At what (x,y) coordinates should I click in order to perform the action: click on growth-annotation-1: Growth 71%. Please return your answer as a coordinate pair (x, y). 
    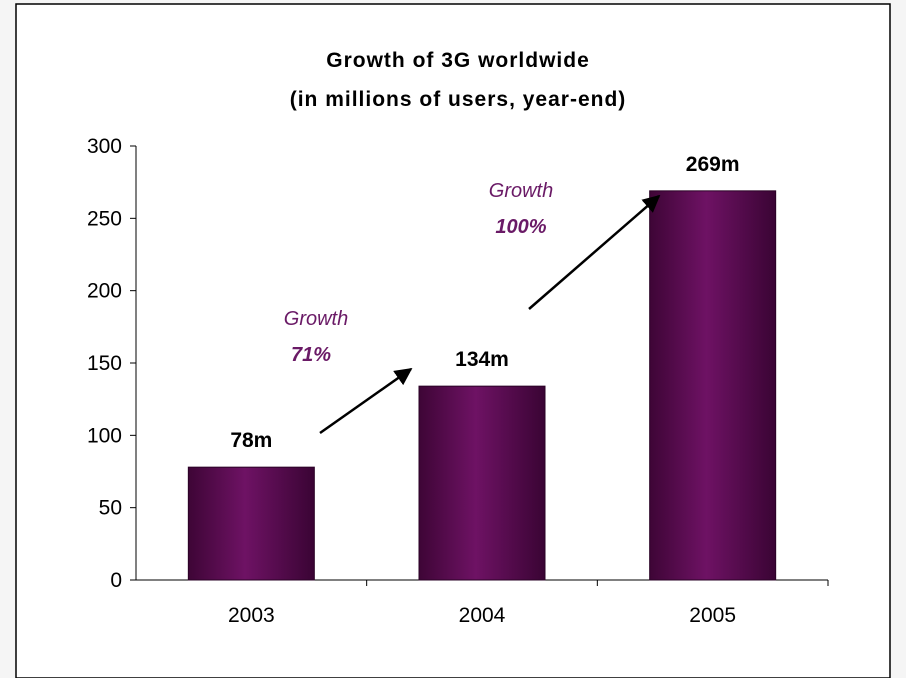
    Looking at the image, I should click on (348, 371).